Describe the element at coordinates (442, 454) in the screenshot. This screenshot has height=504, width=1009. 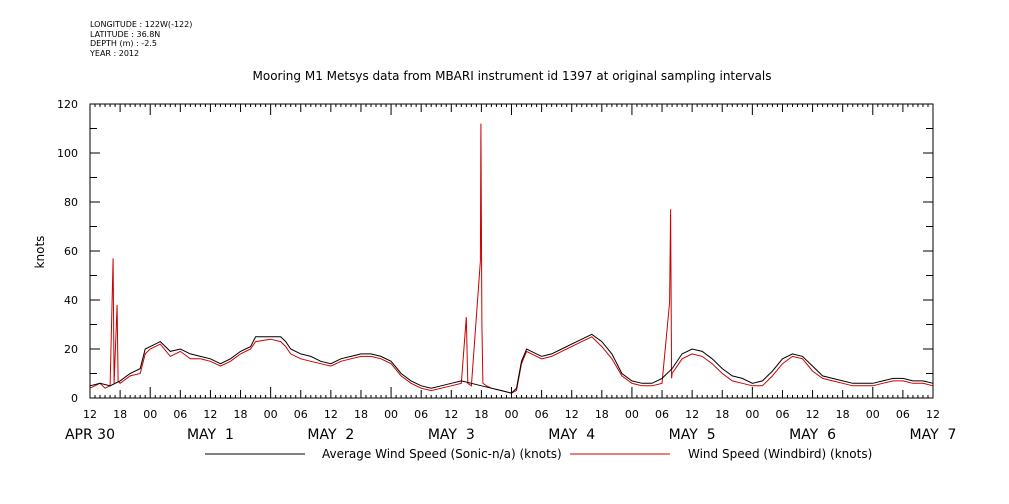
I see `legend-label-average-wind: Average Wind Speed (Sonic-n/a) (knots)` at that location.